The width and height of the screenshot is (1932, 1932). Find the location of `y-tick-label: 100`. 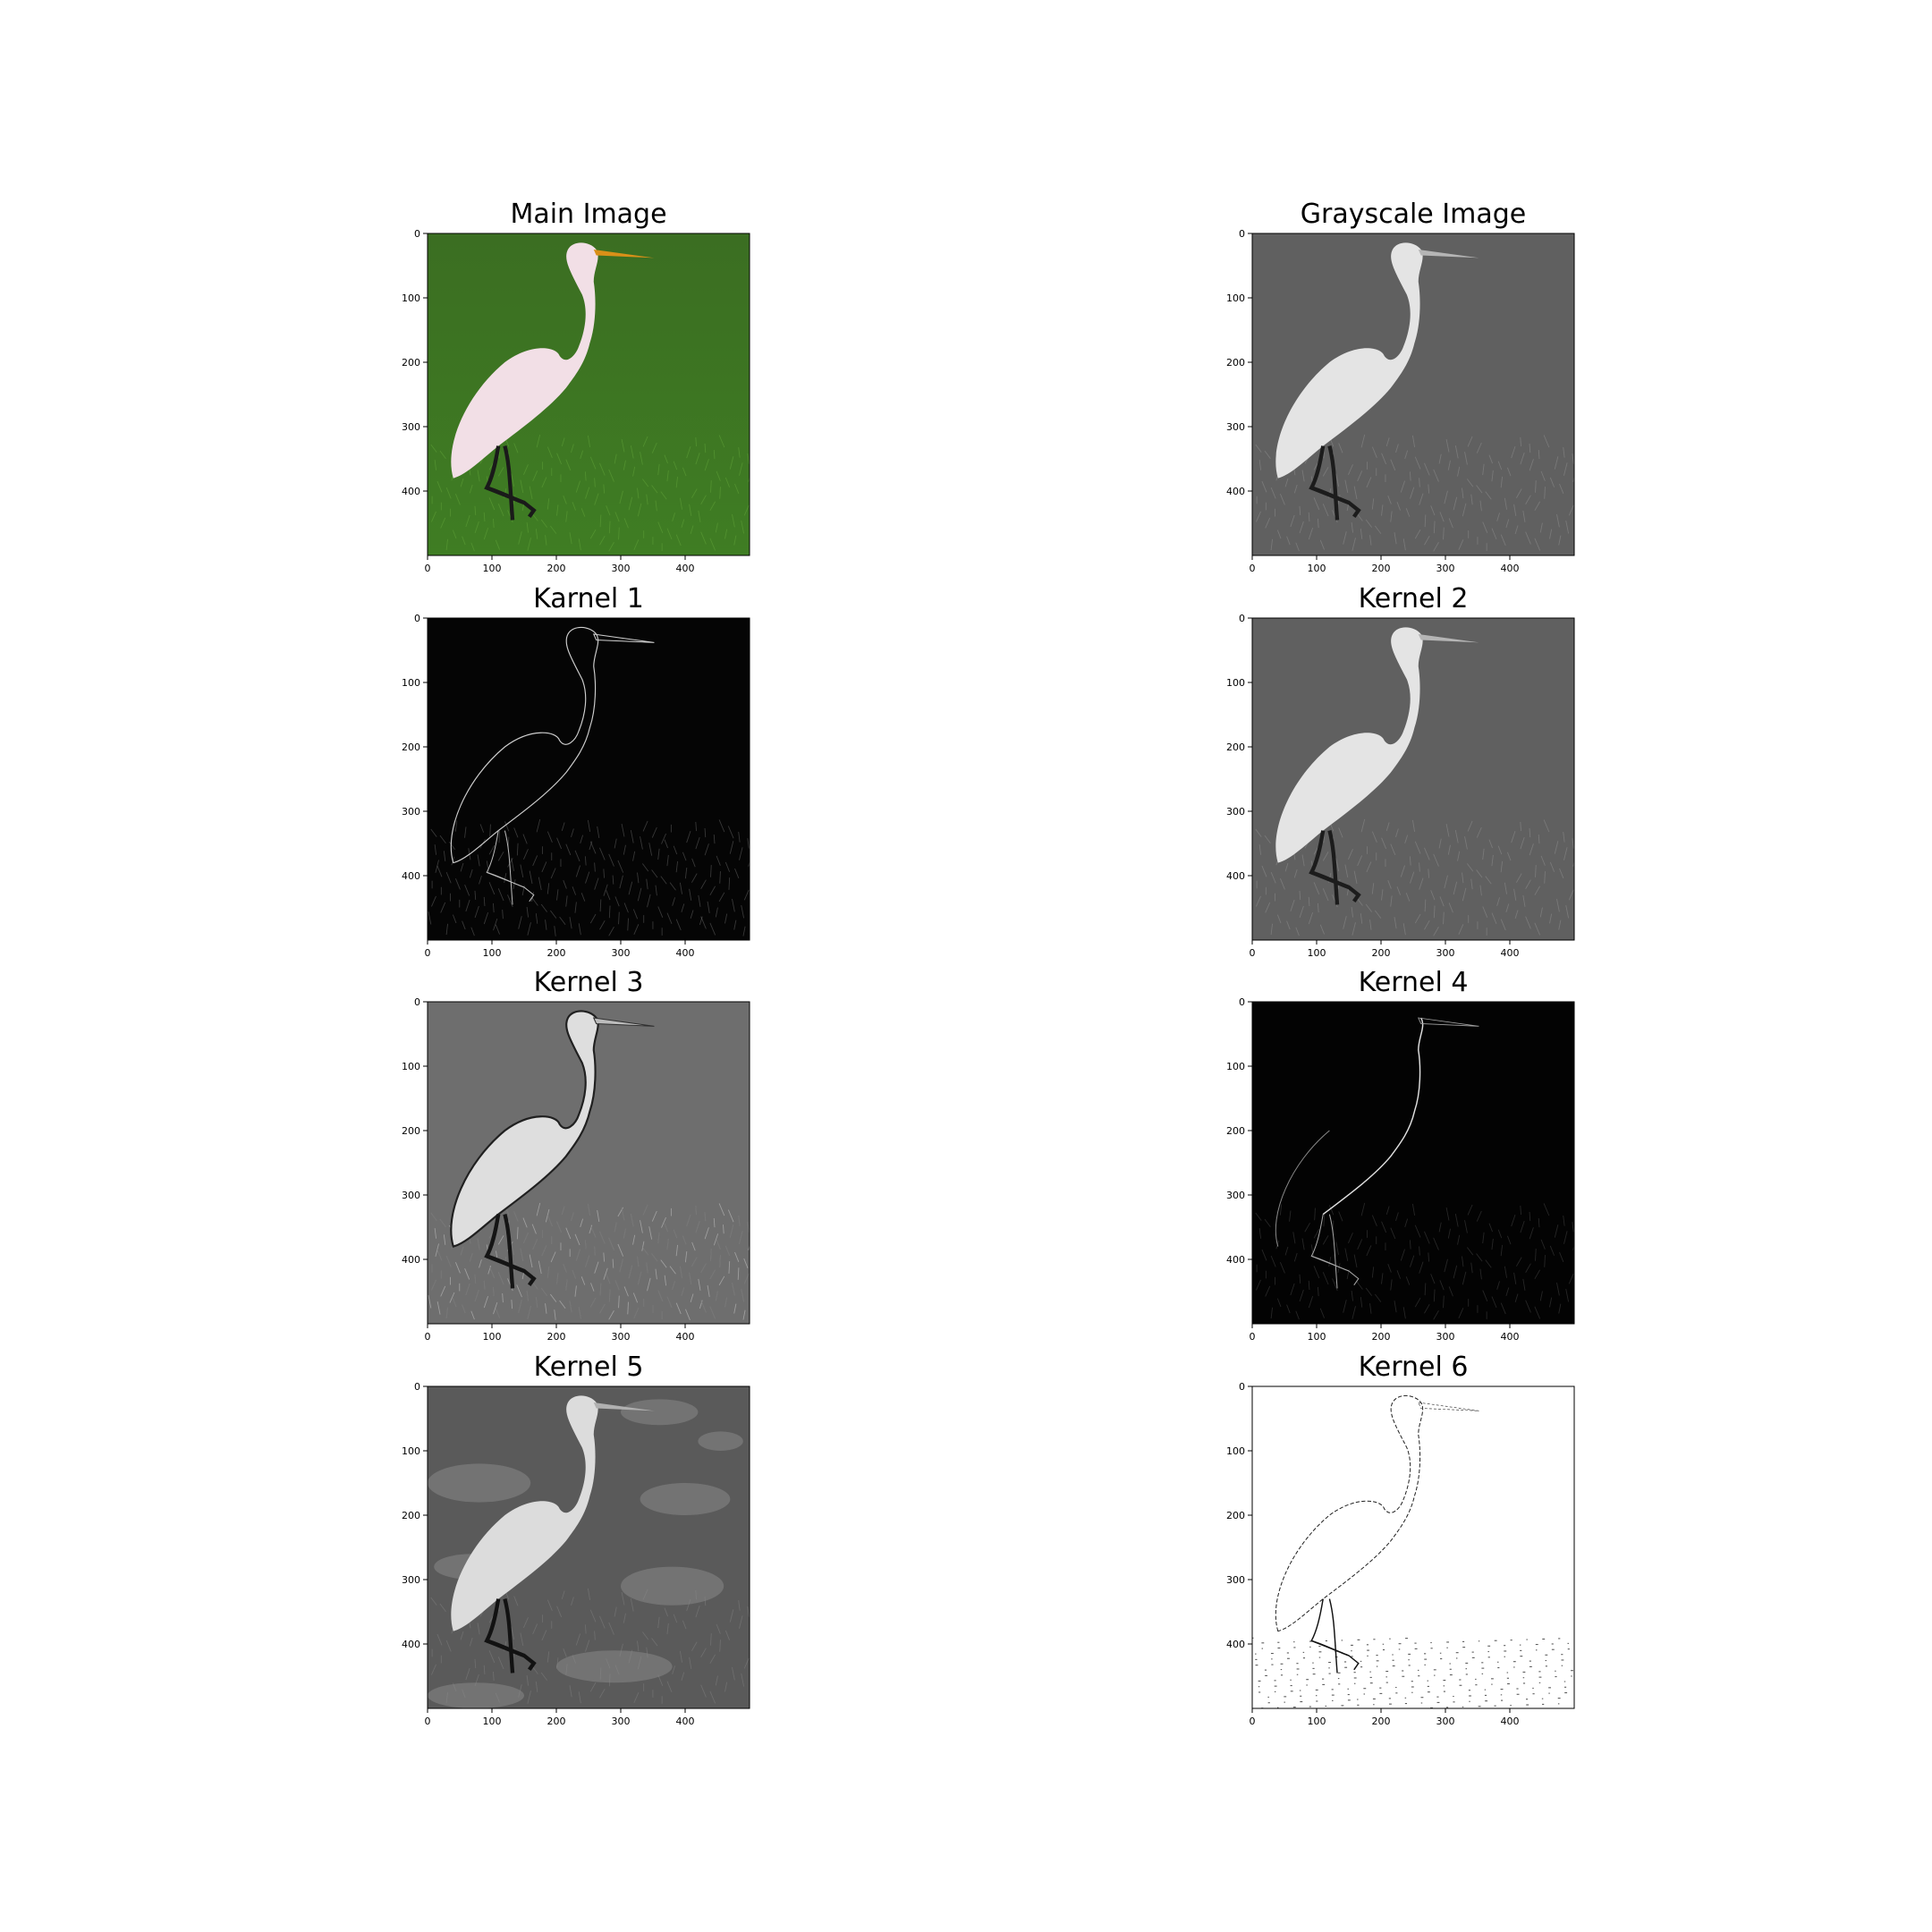

y-tick-label: 100 is located at coordinates (1235, 683).